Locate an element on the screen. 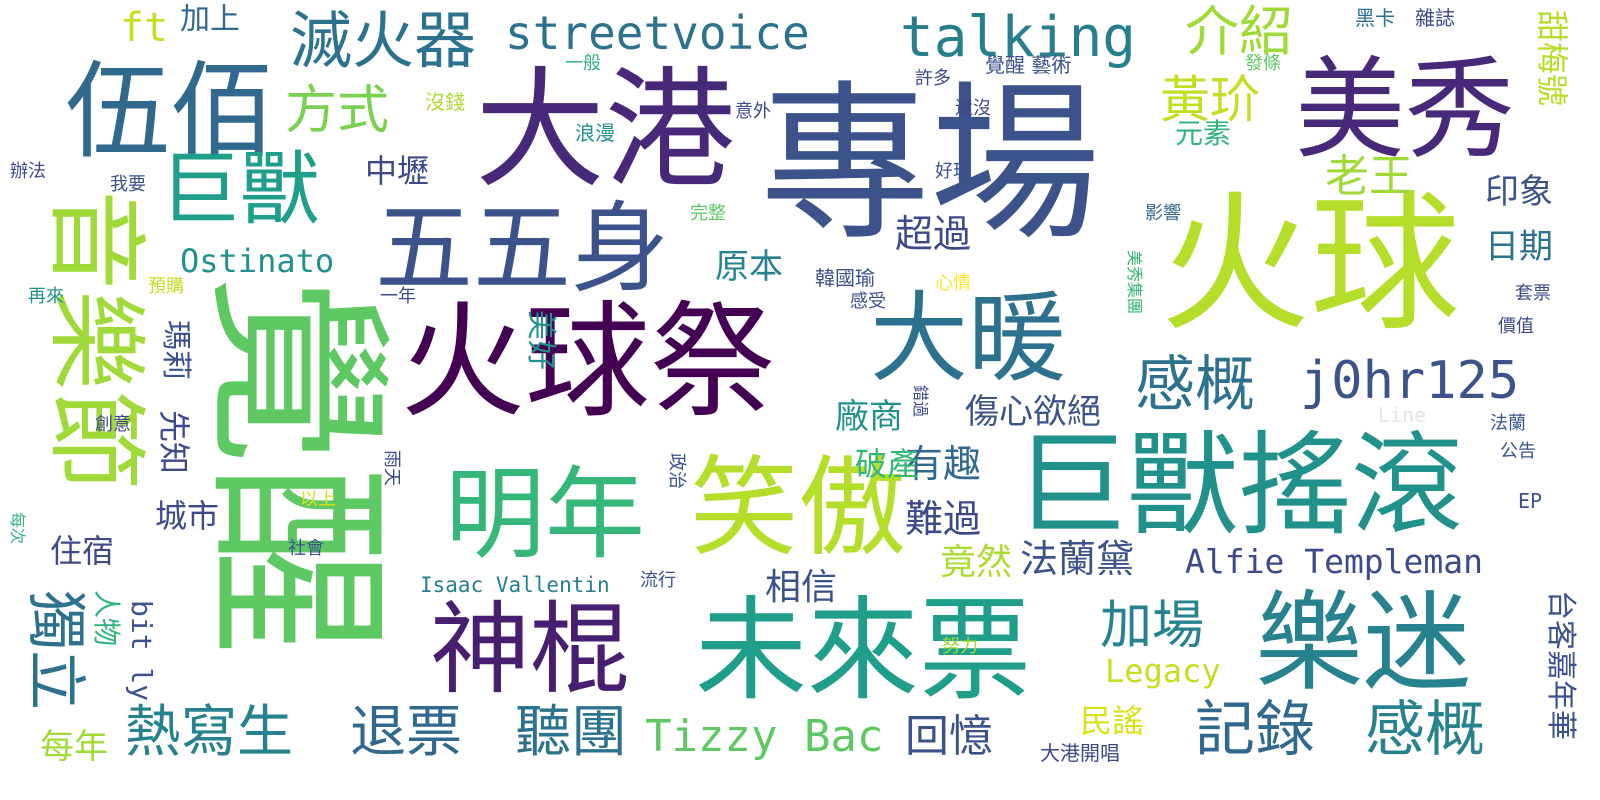 This screenshot has width=1600, height=800. word-yuemi: 樂迷 is located at coordinates (1363, 643).